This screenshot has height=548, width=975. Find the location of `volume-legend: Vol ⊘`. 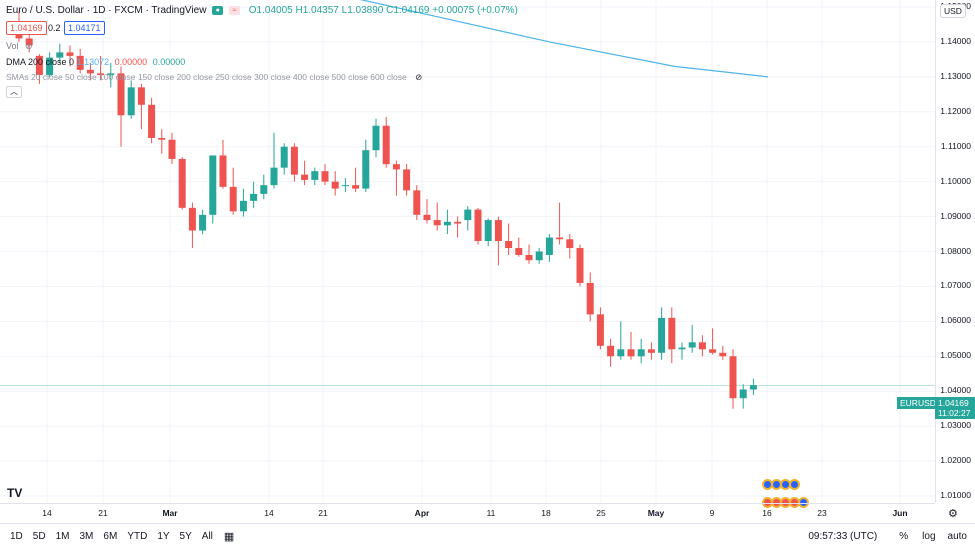

volume-legend: Vol ⊘ is located at coordinates (19, 46).